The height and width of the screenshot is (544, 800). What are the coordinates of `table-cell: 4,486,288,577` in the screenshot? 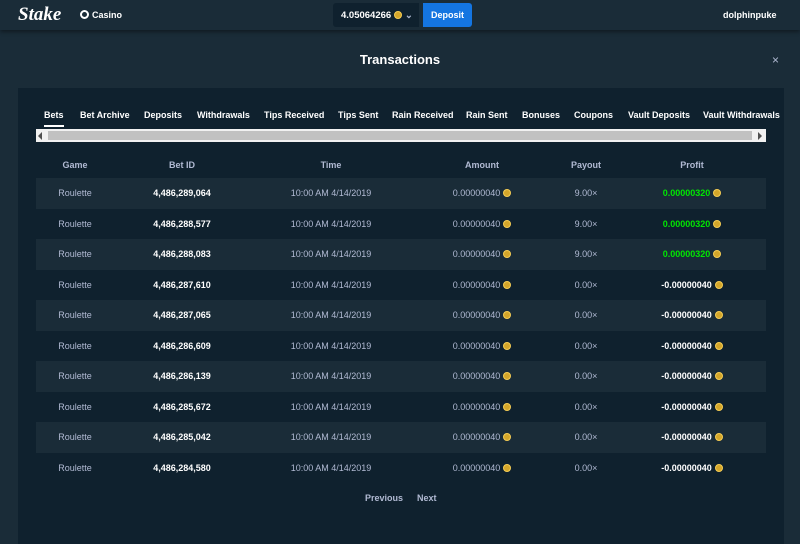 It's located at (182, 224).